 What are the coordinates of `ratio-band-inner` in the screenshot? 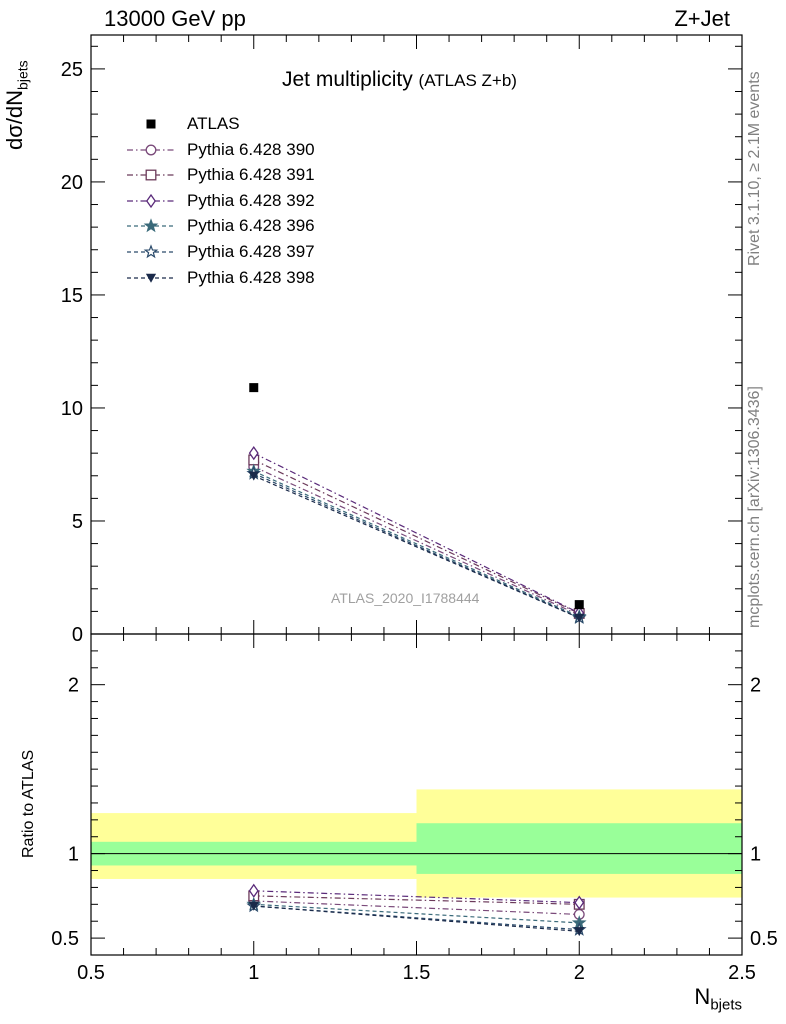 It's located at (579, 848).